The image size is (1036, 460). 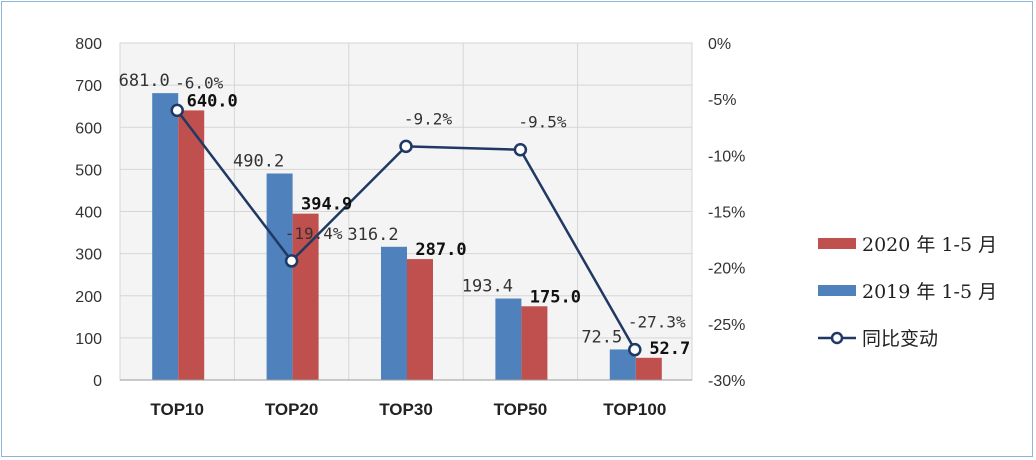 I want to click on data-label-2020: 287.0, so click(x=440, y=250).